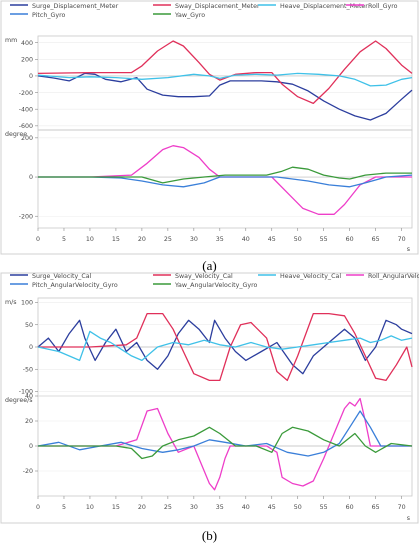  Describe the element at coordinates (324, 6) in the screenshot. I see `legend-label: Heave_Displacement_Meter` at that location.